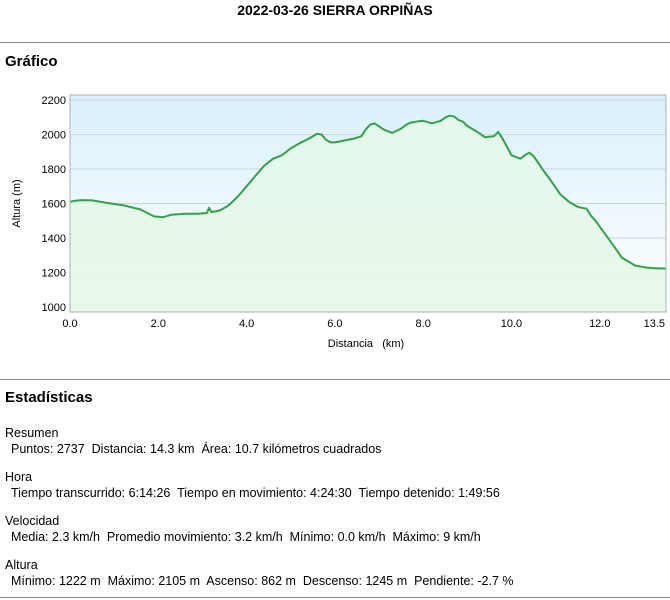 This screenshot has width=670, height=600. Describe the element at coordinates (495, 581) in the screenshot. I see `pendiente-value: -2.7 %` at that location.